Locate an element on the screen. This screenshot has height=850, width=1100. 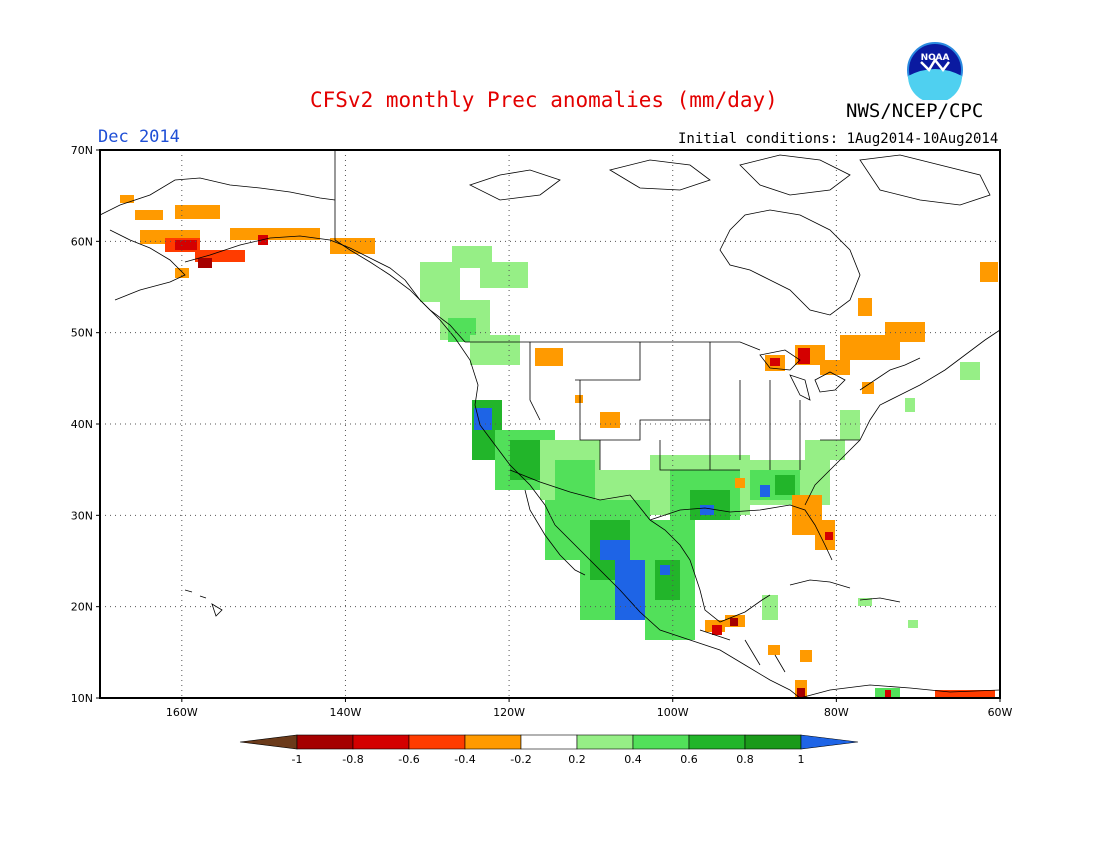
lon-tick-label: 140W is located at coordinates (346, 712).